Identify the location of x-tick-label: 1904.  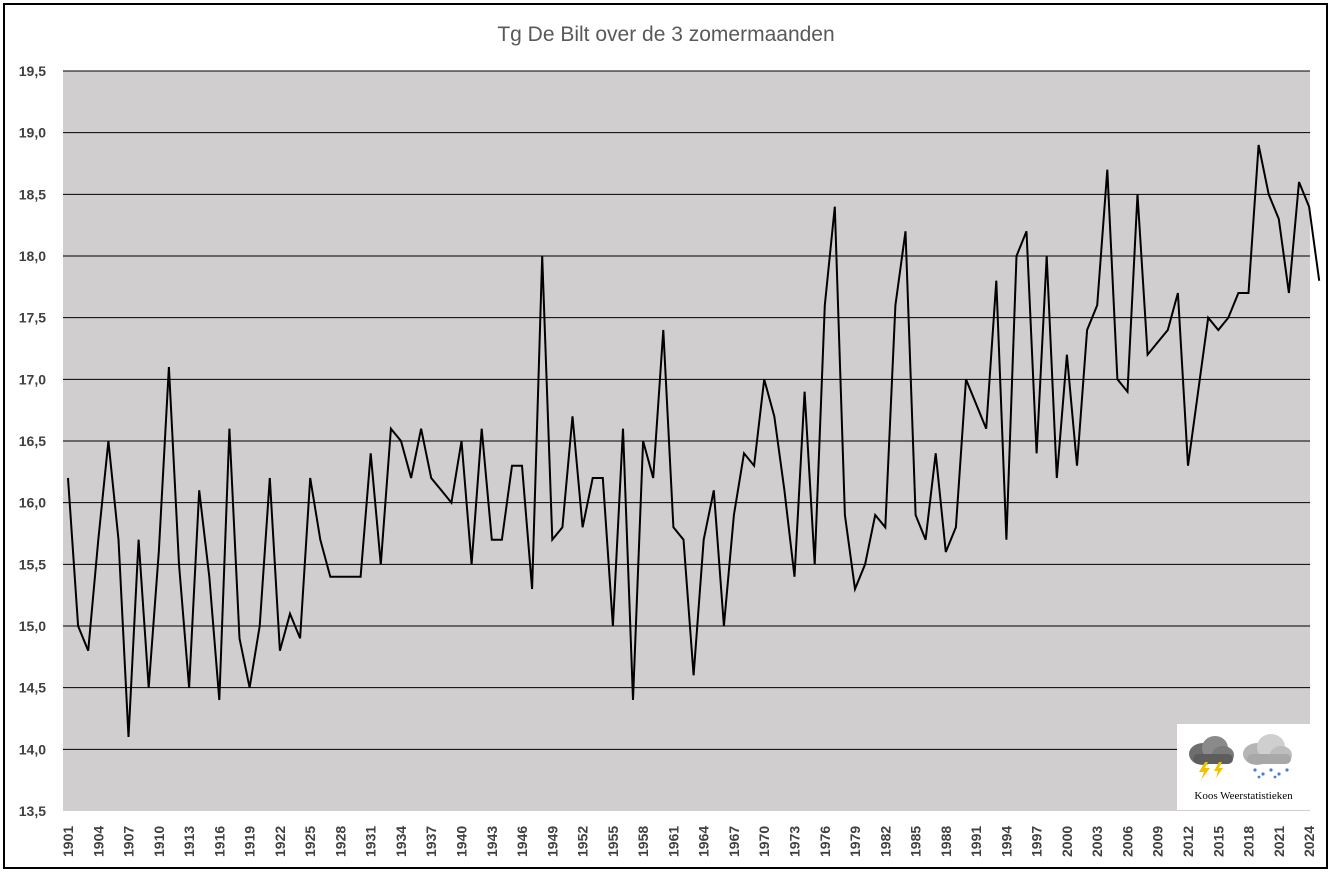
(98, 841).